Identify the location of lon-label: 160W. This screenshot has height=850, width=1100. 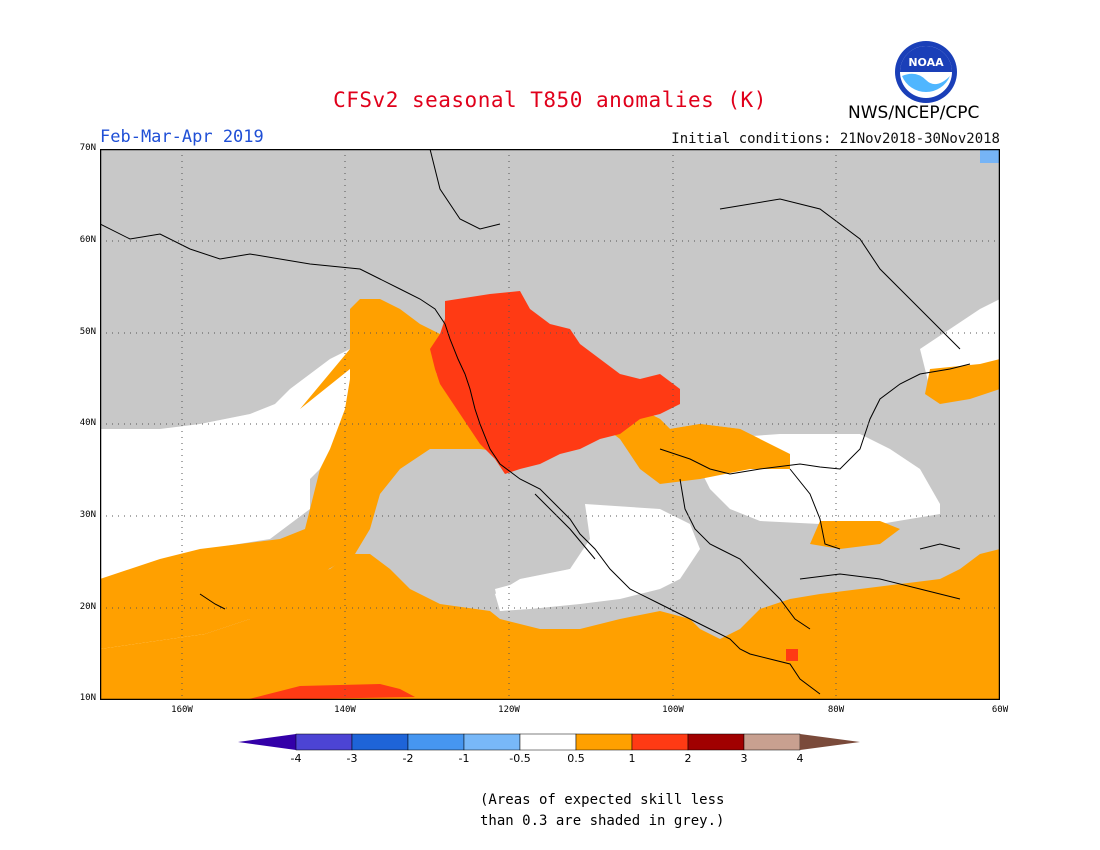
(182, 710).